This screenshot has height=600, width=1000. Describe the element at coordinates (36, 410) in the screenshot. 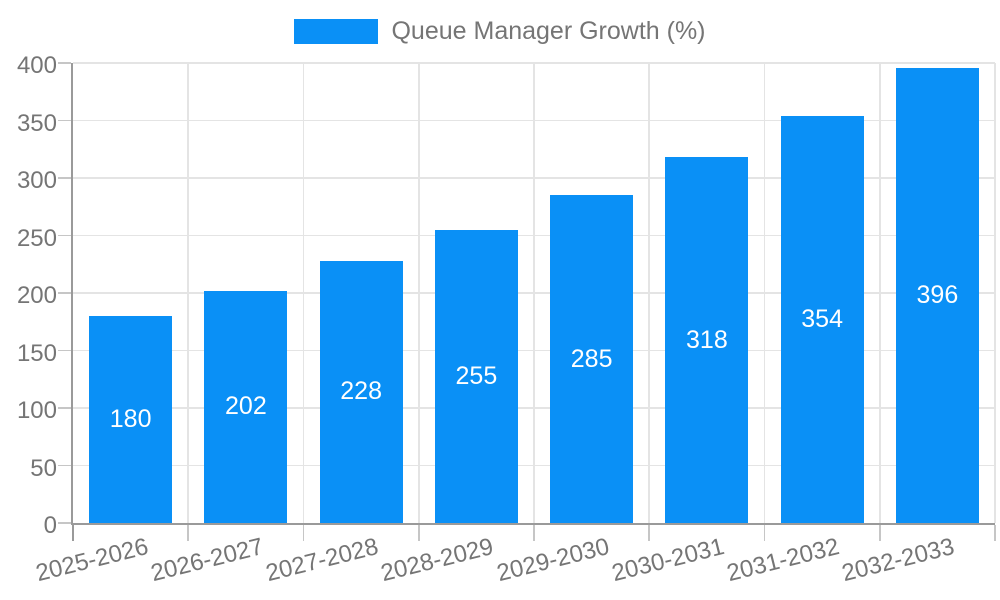

I see `y-axis-tick-label: 100` at that location.